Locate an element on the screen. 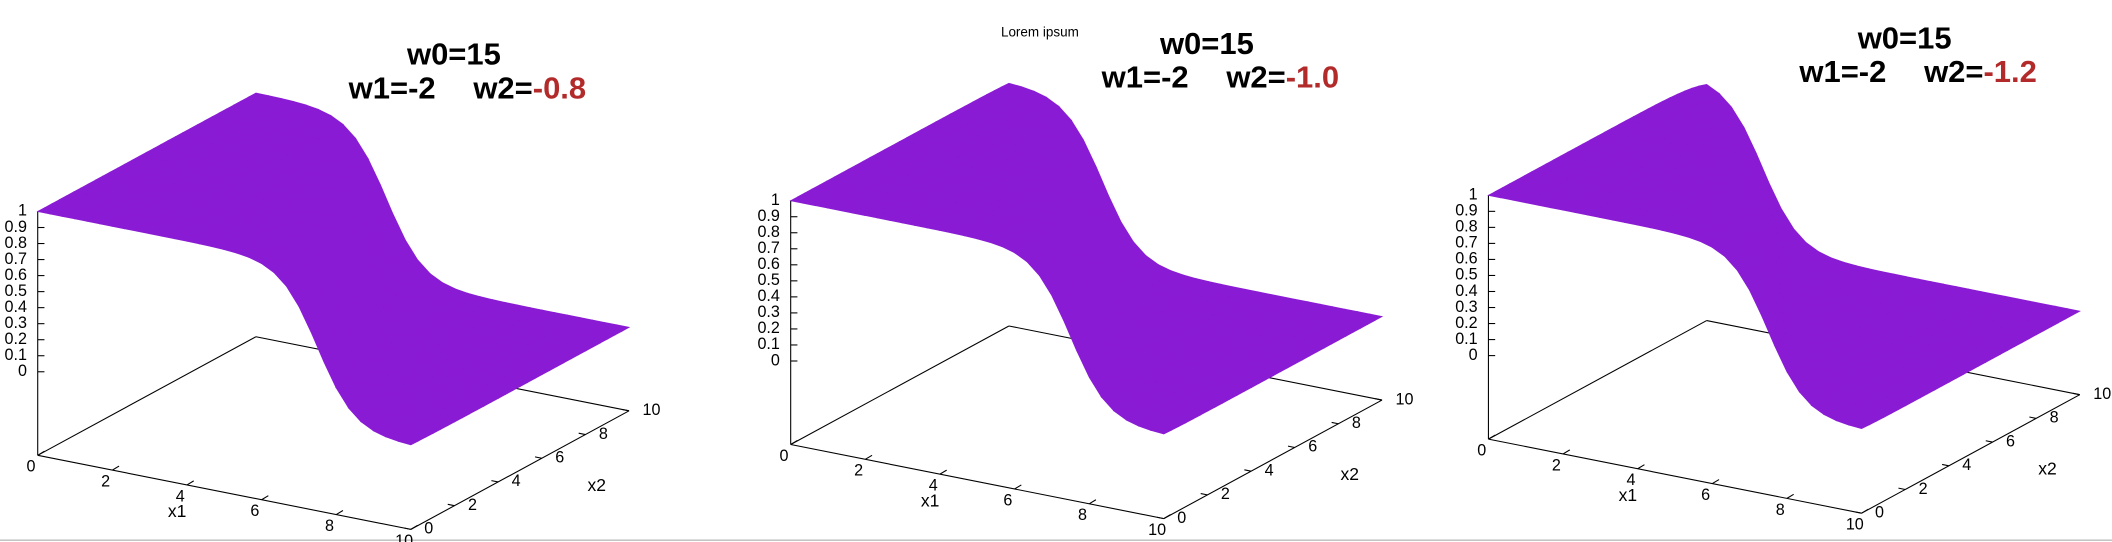 Image resolution: width=2112 pixels, height=542 pixels. caption: Lorem ipsum is located at coordinates (1040, 31).